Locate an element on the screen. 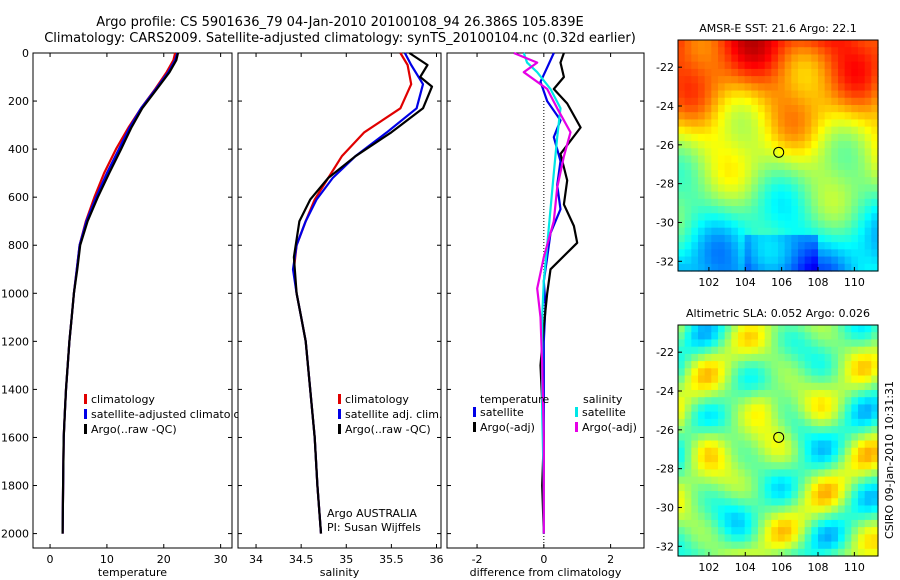 The height and width of the screenshot is (580, 900). series-line is located at coordinates (120, 293).